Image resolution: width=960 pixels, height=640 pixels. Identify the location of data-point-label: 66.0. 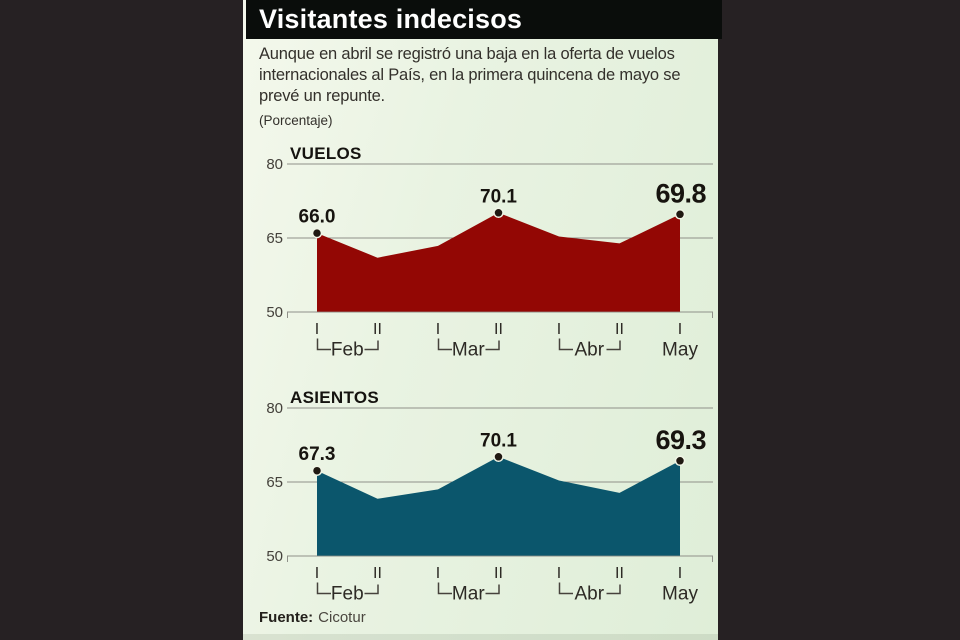
(317, 217).